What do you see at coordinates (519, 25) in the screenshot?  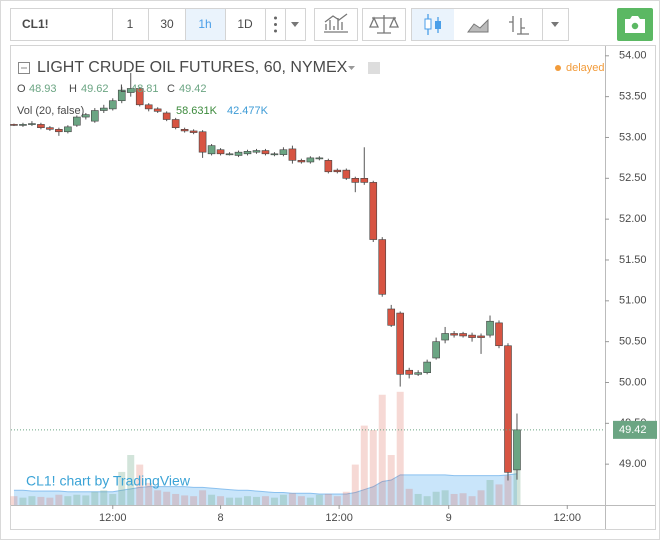 I see `bars-icon` at bounding box center [519, 25].